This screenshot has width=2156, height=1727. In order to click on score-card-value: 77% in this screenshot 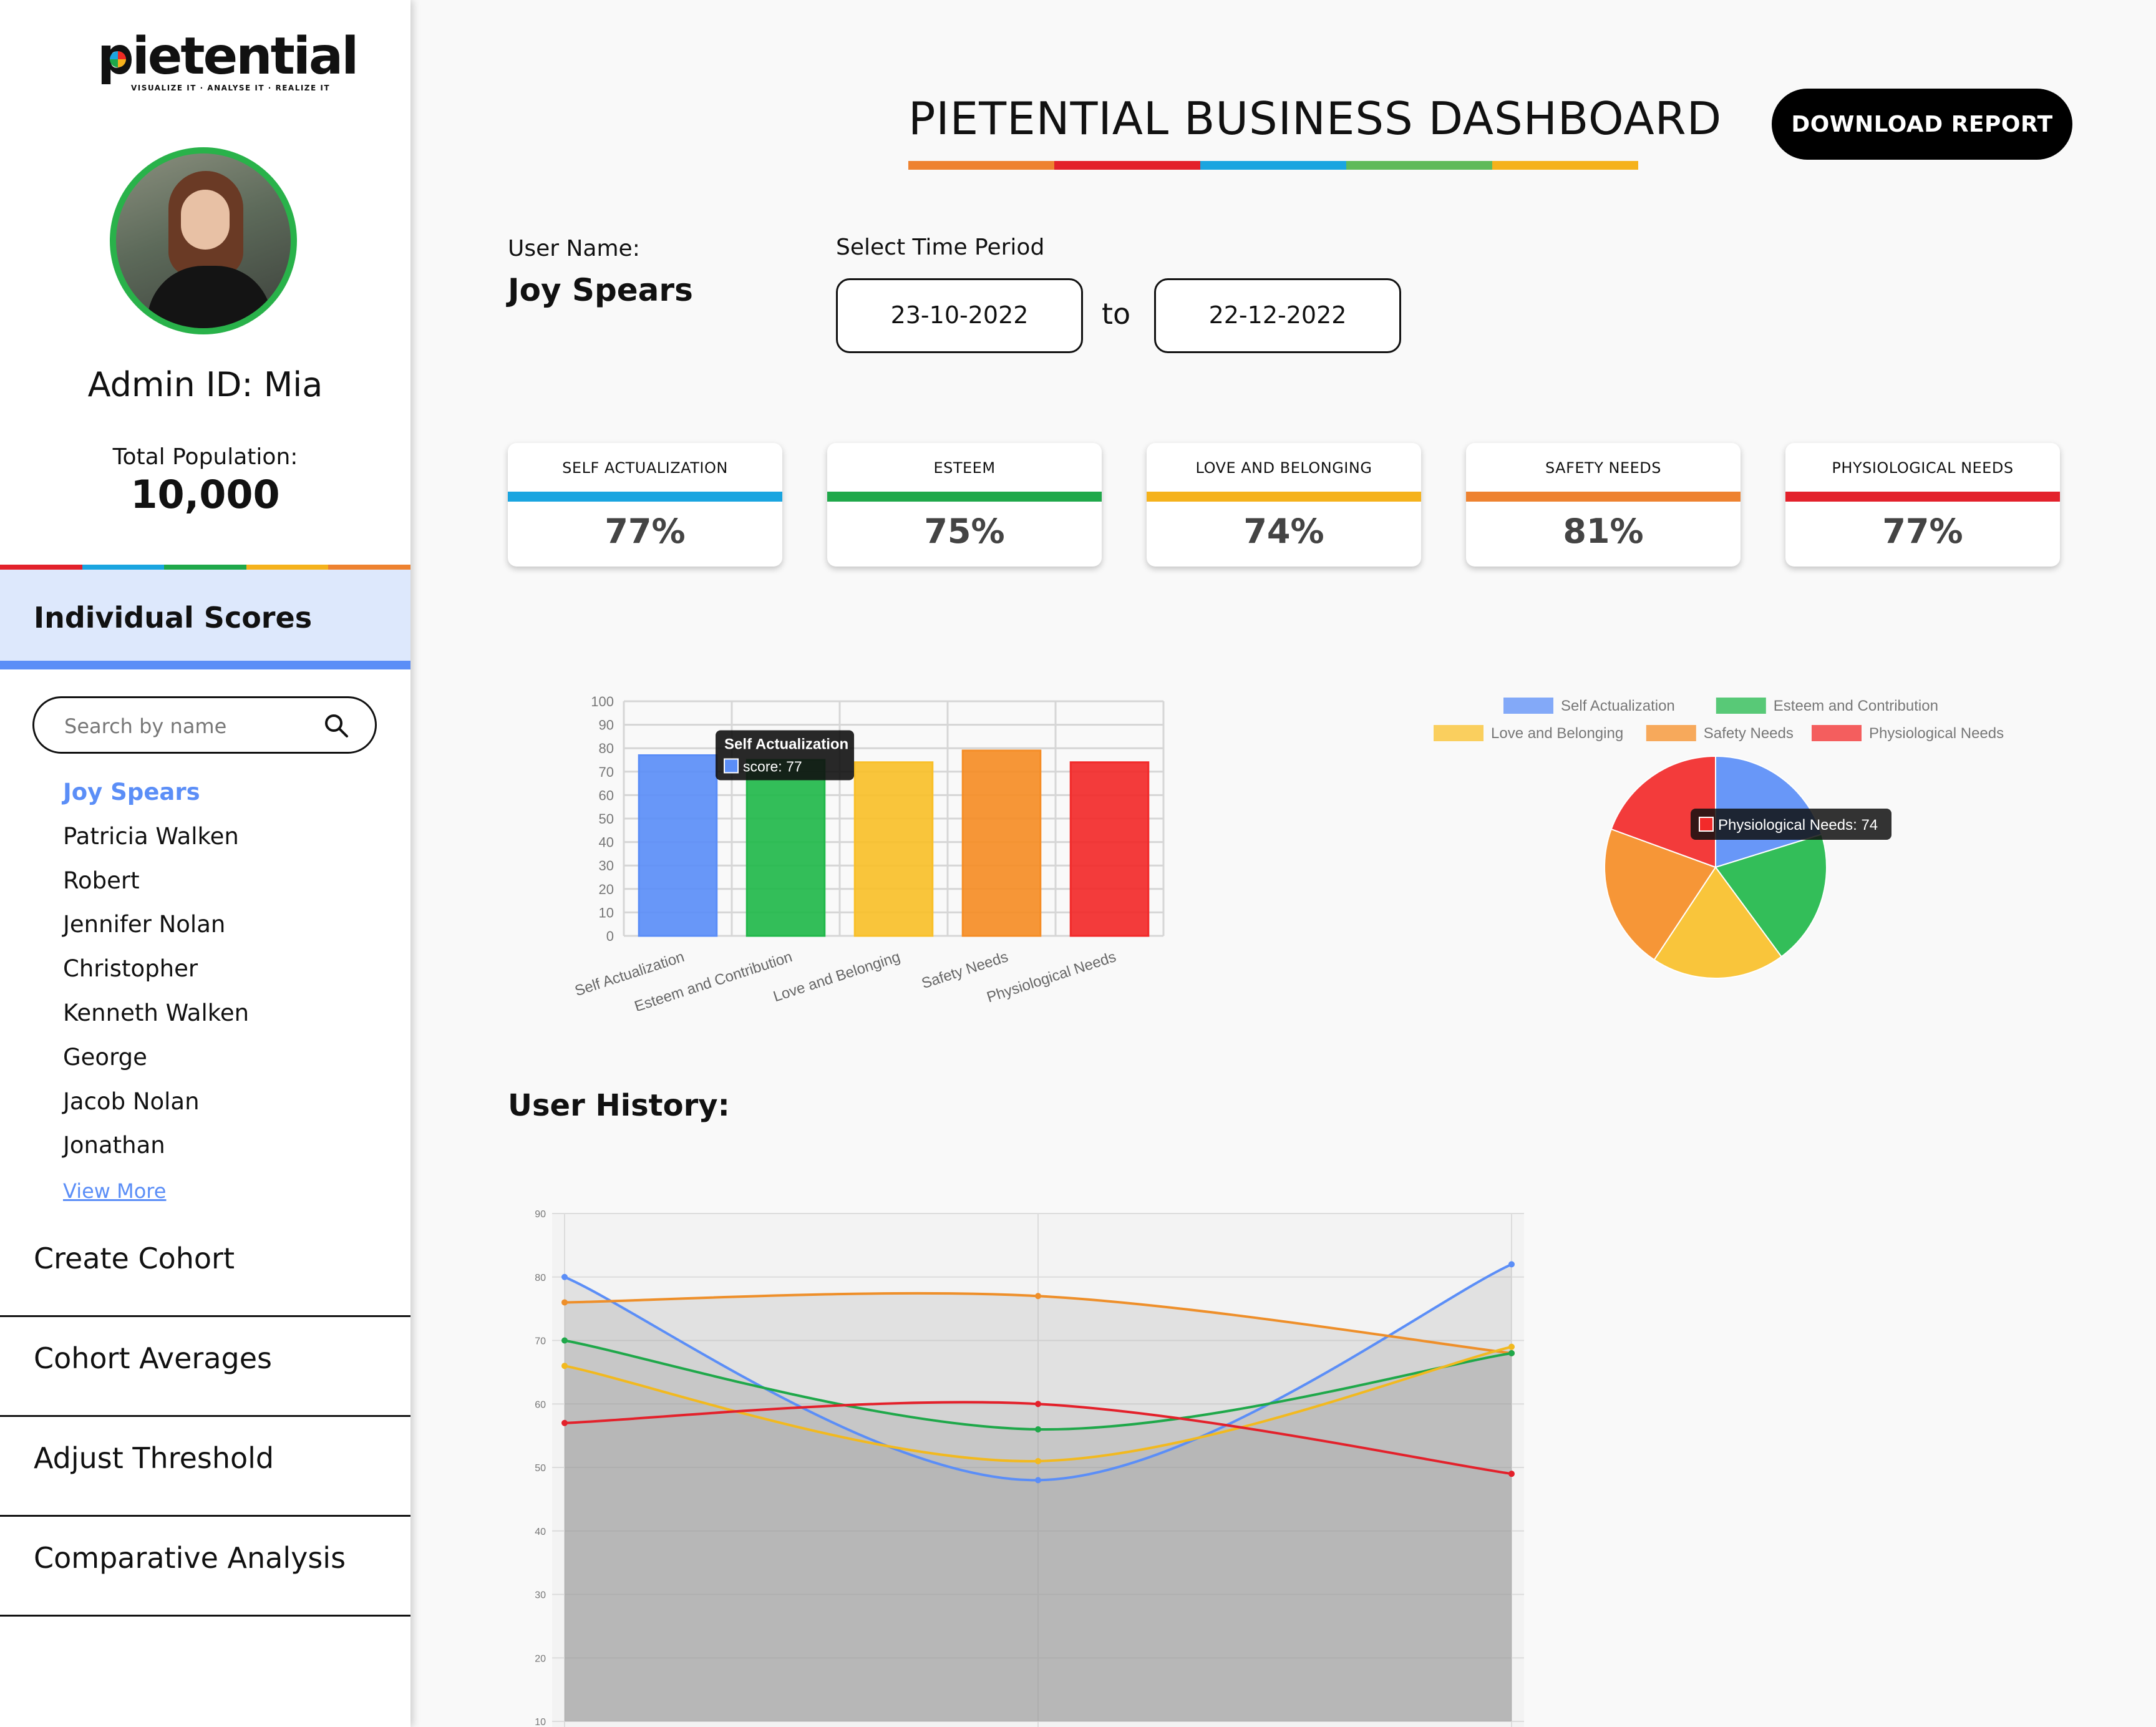, I will do `click(1922, 531)`.